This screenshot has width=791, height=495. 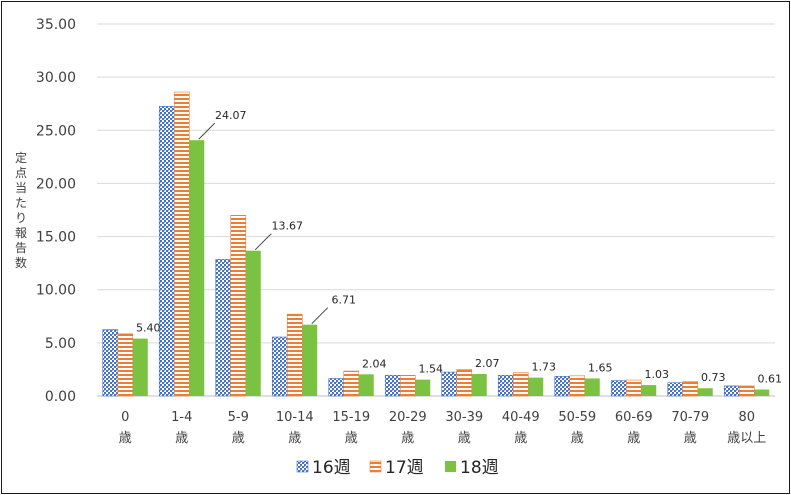 I want to click on bar-16週-15-19歳, so click(x=336, y=387).